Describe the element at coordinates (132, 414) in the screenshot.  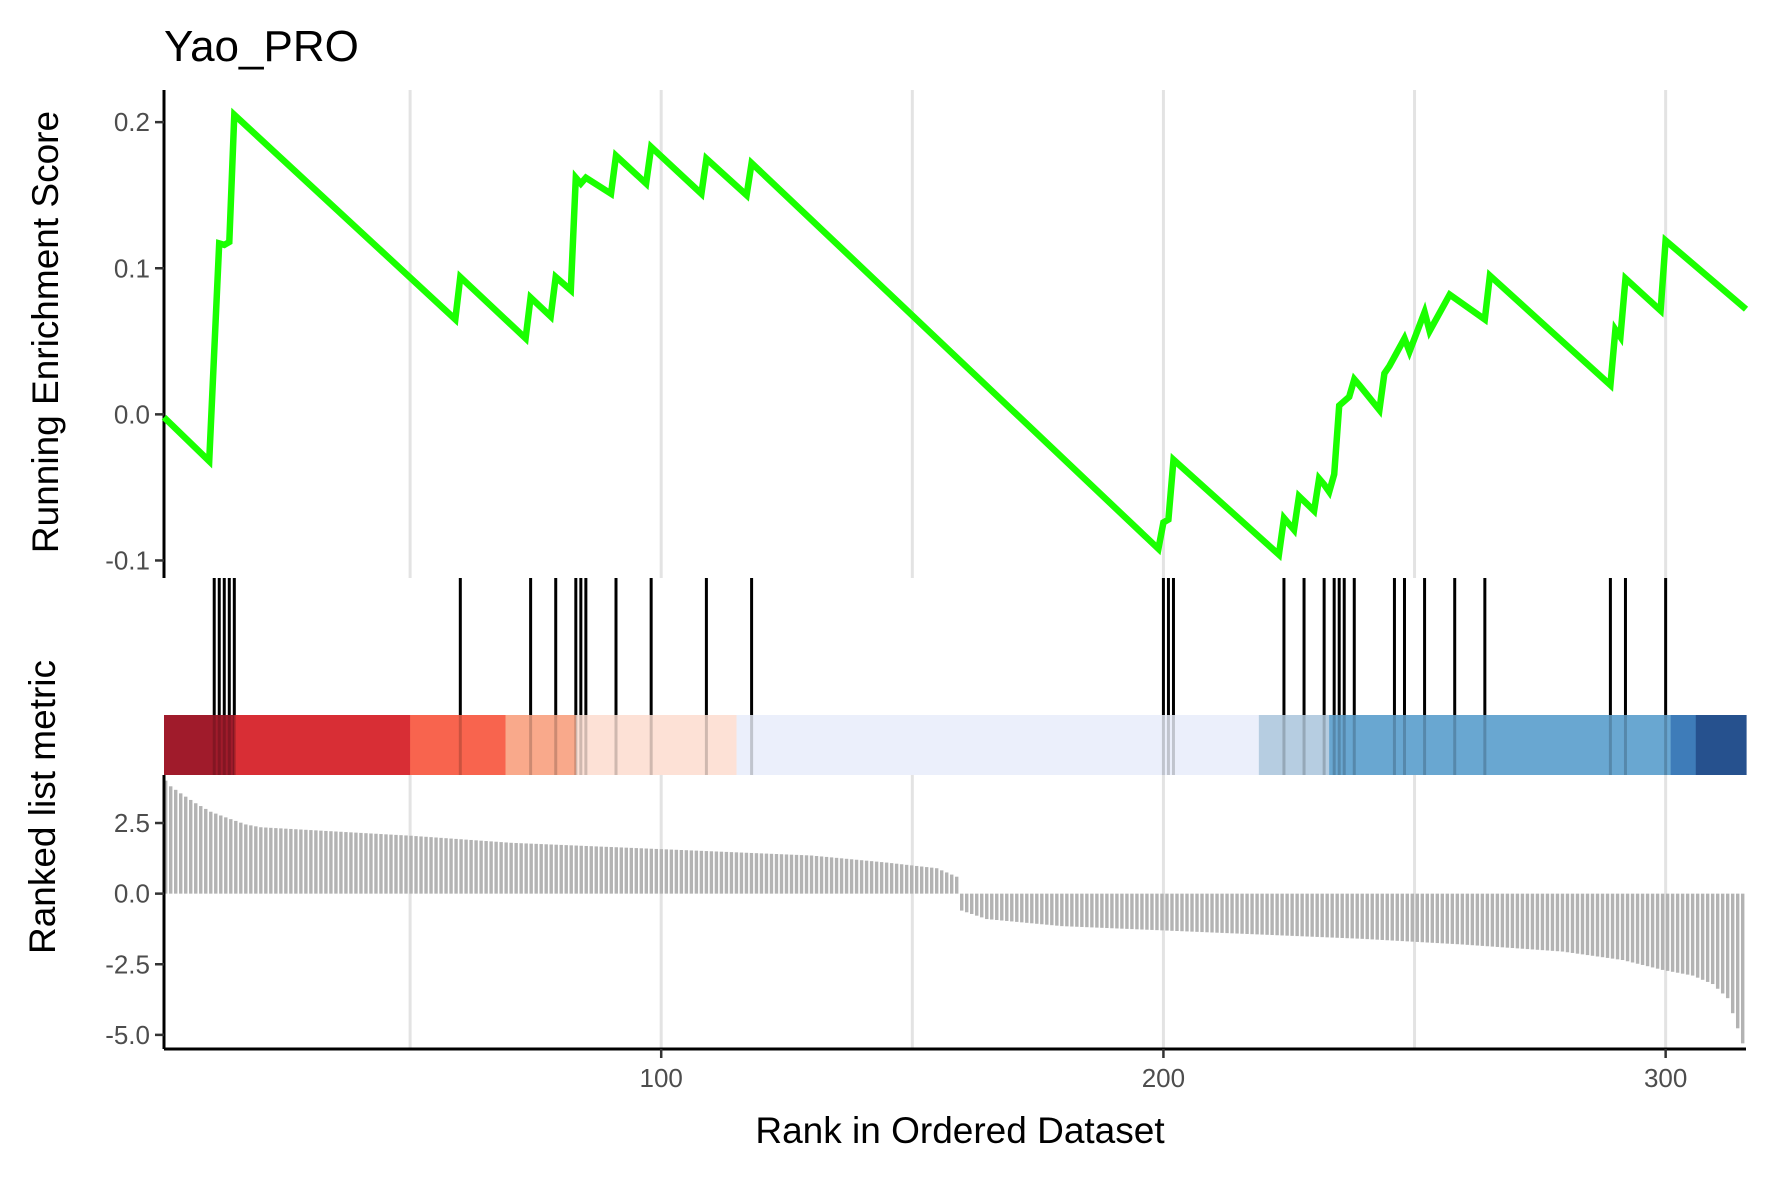
I see `score-y-tick-label: 0.0` at that location.